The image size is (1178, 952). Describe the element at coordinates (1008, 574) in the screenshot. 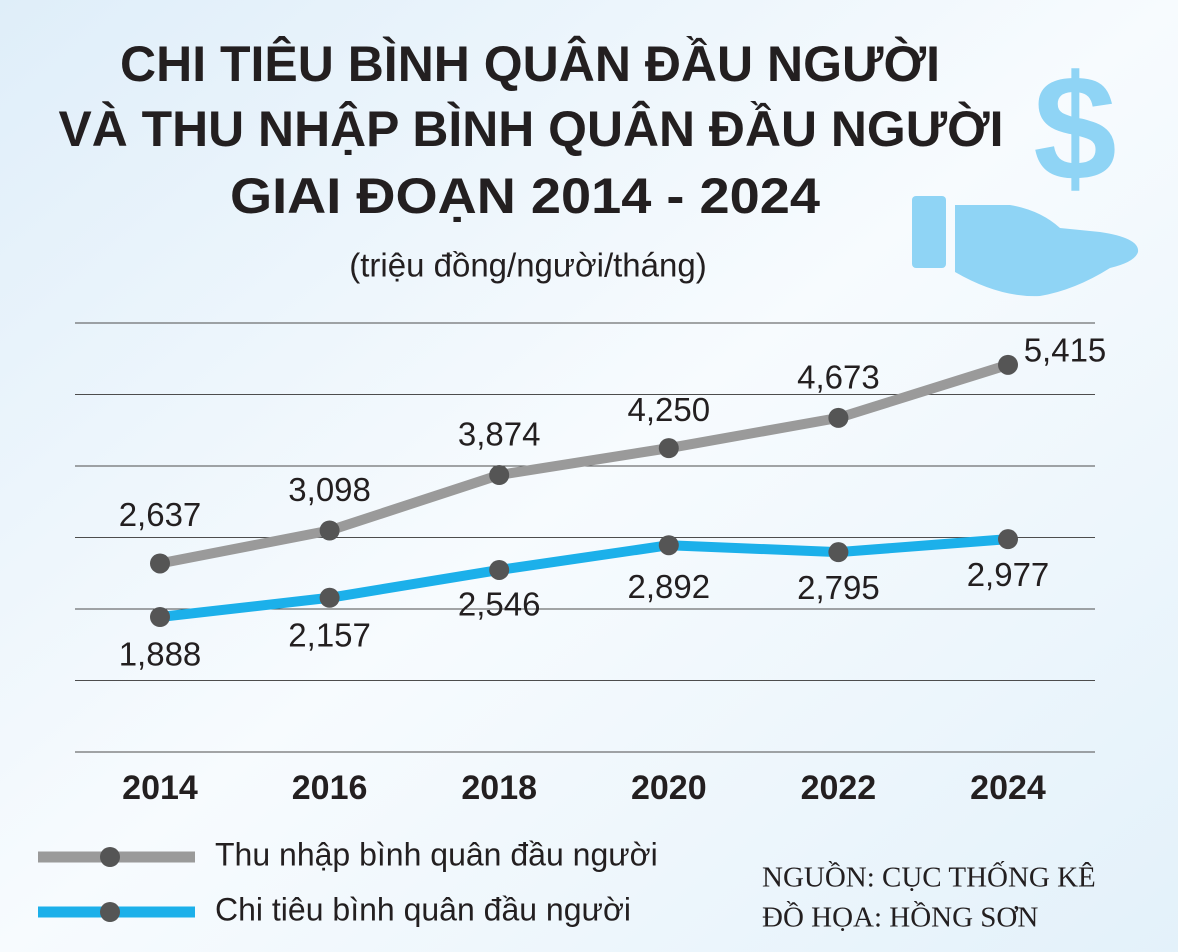

I see `data-label: 2,977` at that location.